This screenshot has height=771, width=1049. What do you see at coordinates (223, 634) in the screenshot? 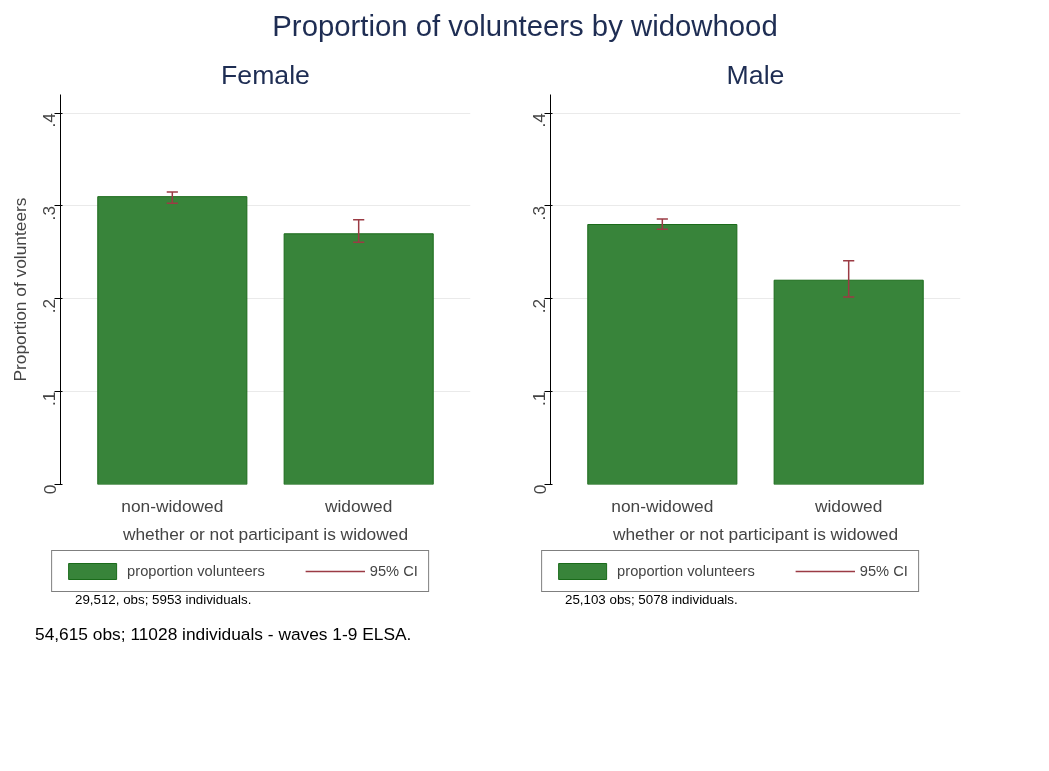
I see `text: 54,615 obs; 11028 individuals - waves 1-9 ELSA.` at bounding box center [223, 634].